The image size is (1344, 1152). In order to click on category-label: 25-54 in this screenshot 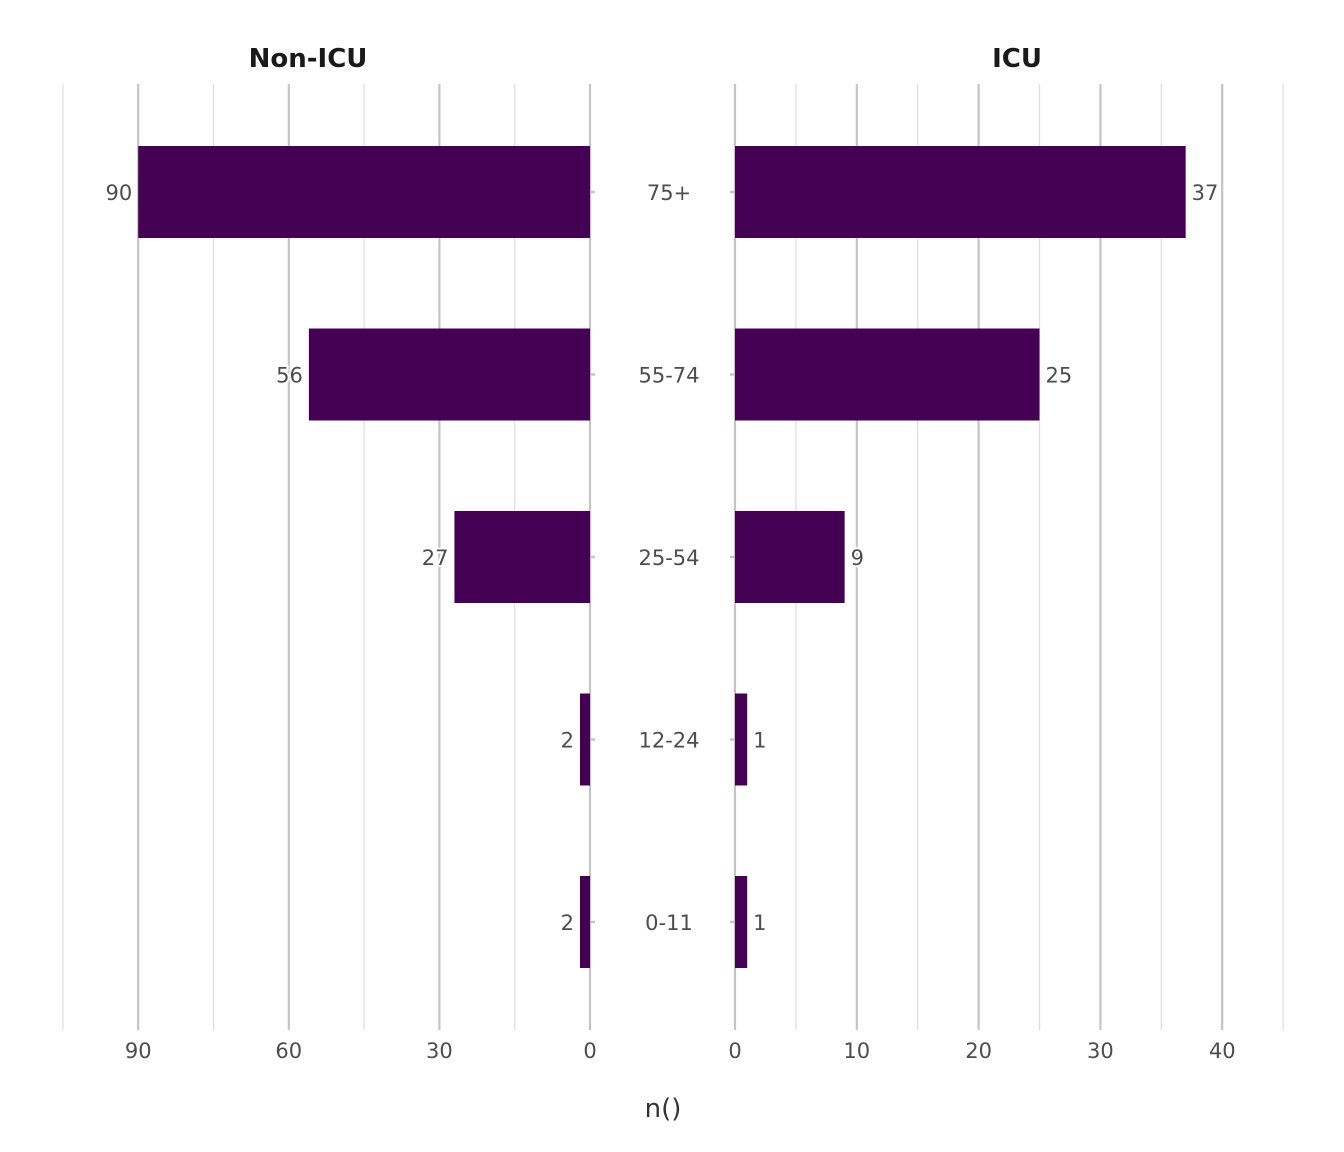, I will do `click(668, 558)`.